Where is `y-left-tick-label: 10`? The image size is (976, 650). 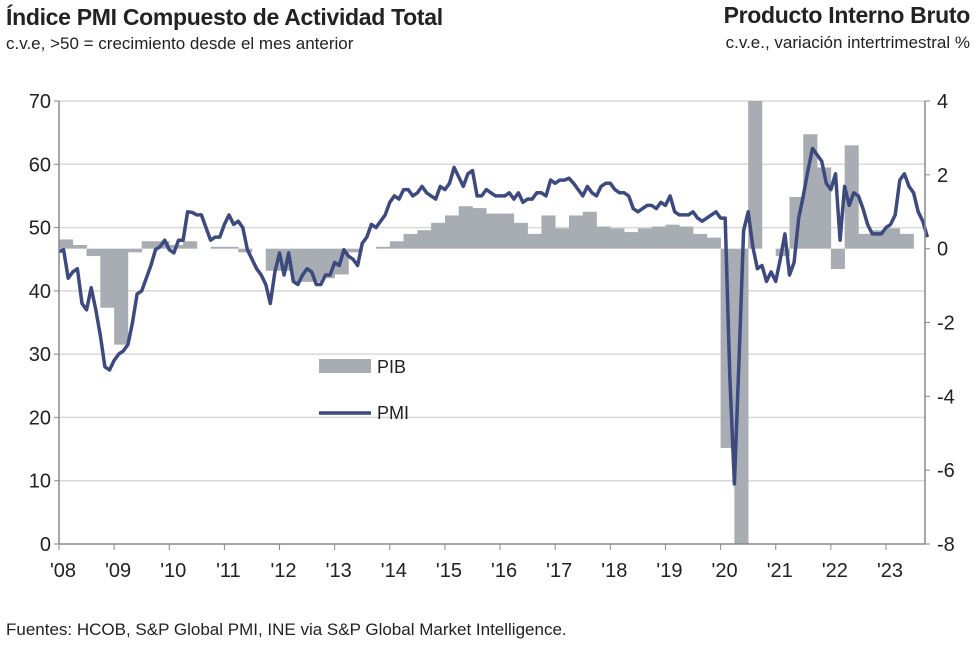 y-left-tick-label: 10 is located at coordinates (40, 482).